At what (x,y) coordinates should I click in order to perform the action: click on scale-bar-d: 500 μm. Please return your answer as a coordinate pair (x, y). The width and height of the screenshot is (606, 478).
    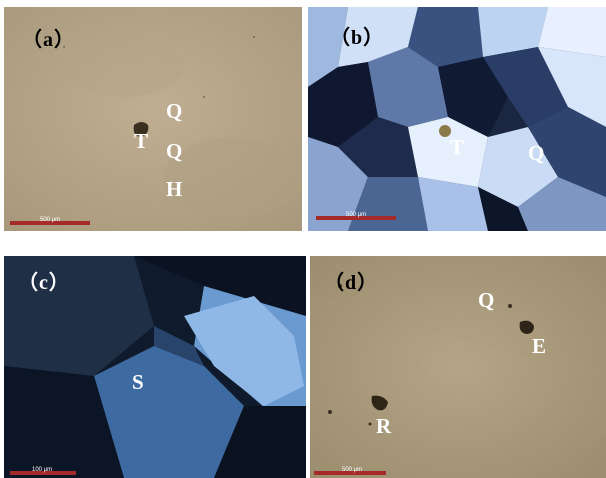
    Looking at the image, I should click on (350, 471).